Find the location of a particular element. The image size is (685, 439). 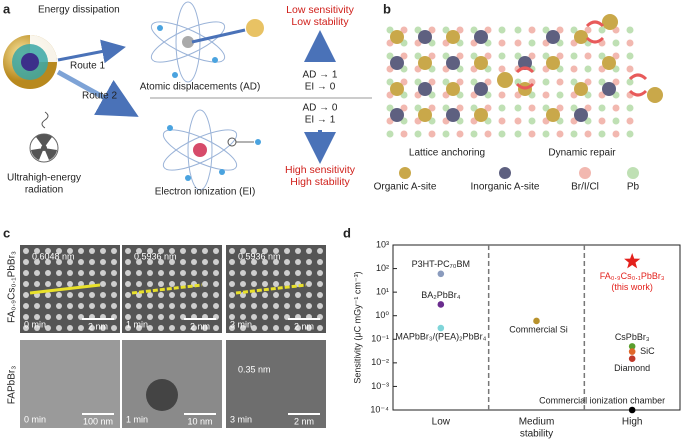

annotation: (this work) is located at coordinates (632, 287).